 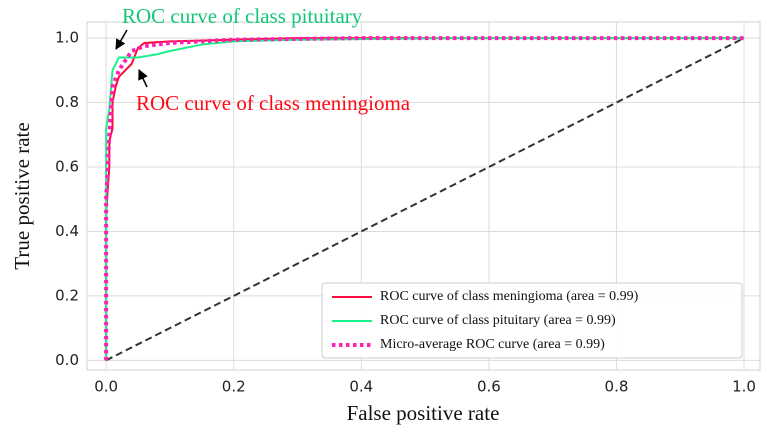 What do you see at coordinates (106, 387) in the screenshot?
I see `x-tick-label: 0.0` at bounding box center [106, 387].